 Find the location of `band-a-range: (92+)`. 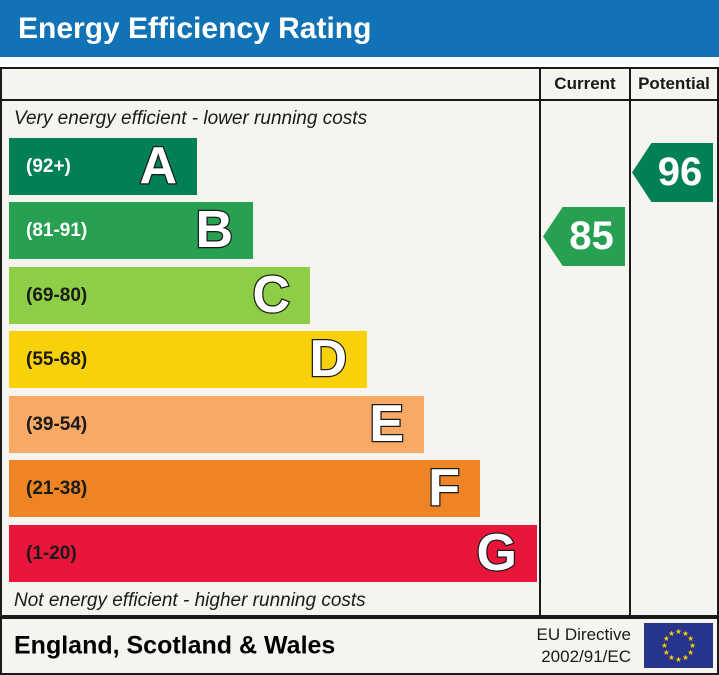

band-a-range: (92+) is located at coordinates (48, 166).